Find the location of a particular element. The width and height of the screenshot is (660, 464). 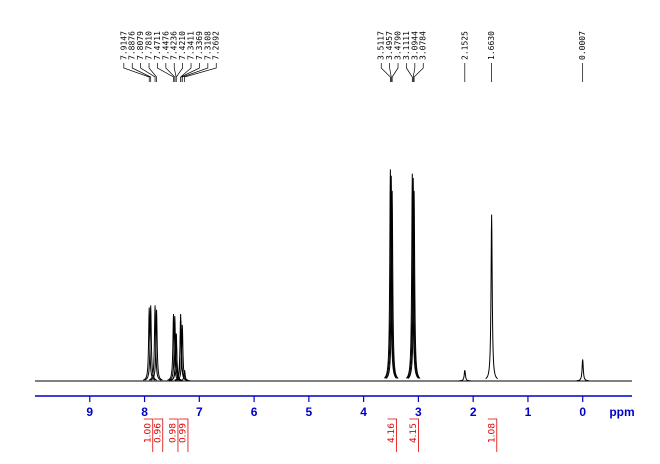

x-axis-label: ppm is located at coordinates (621, 412).